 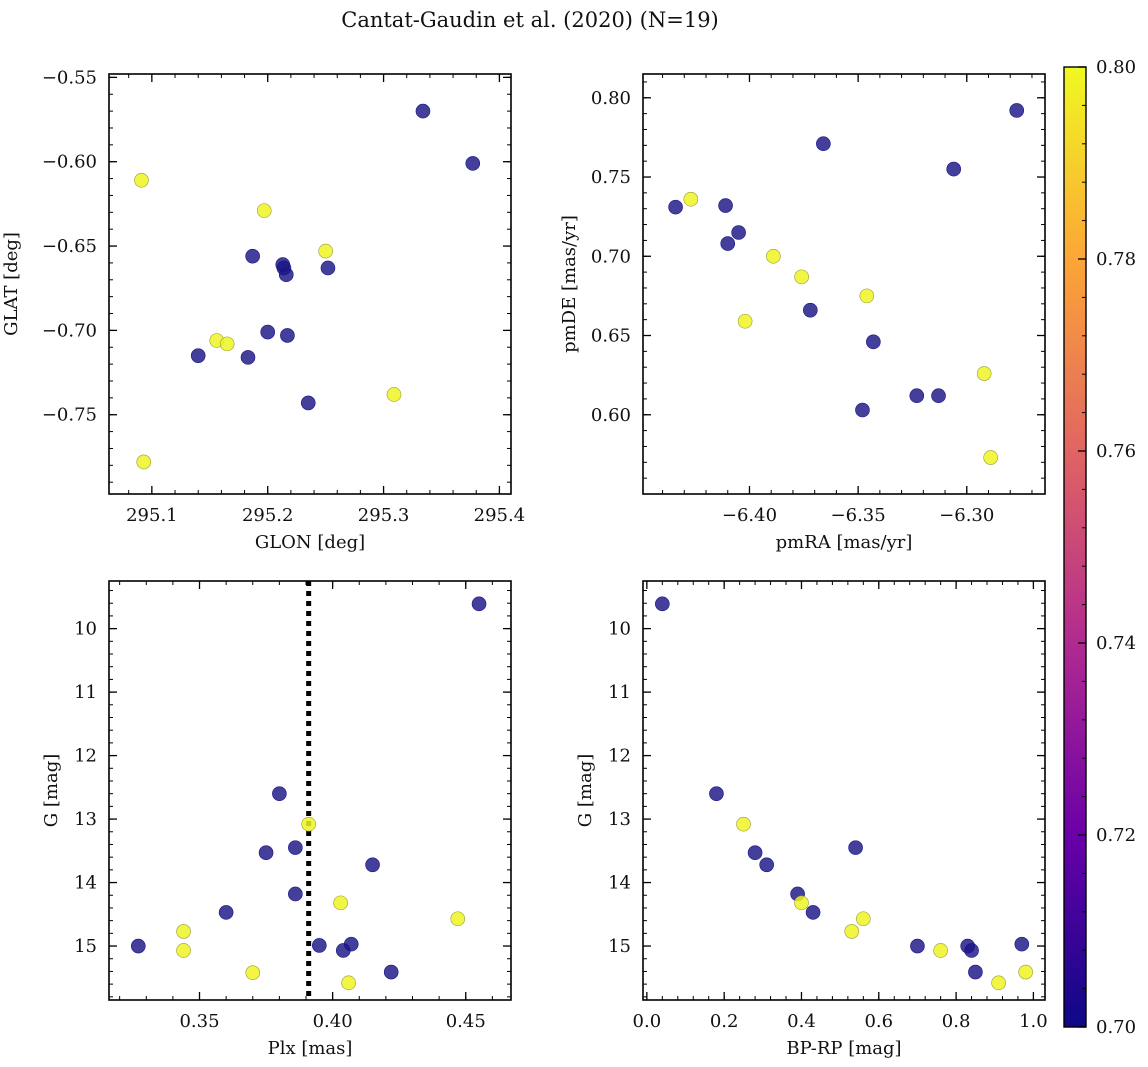 I want to click on x-tick-label: −6.35, so click(x=858, y=515).